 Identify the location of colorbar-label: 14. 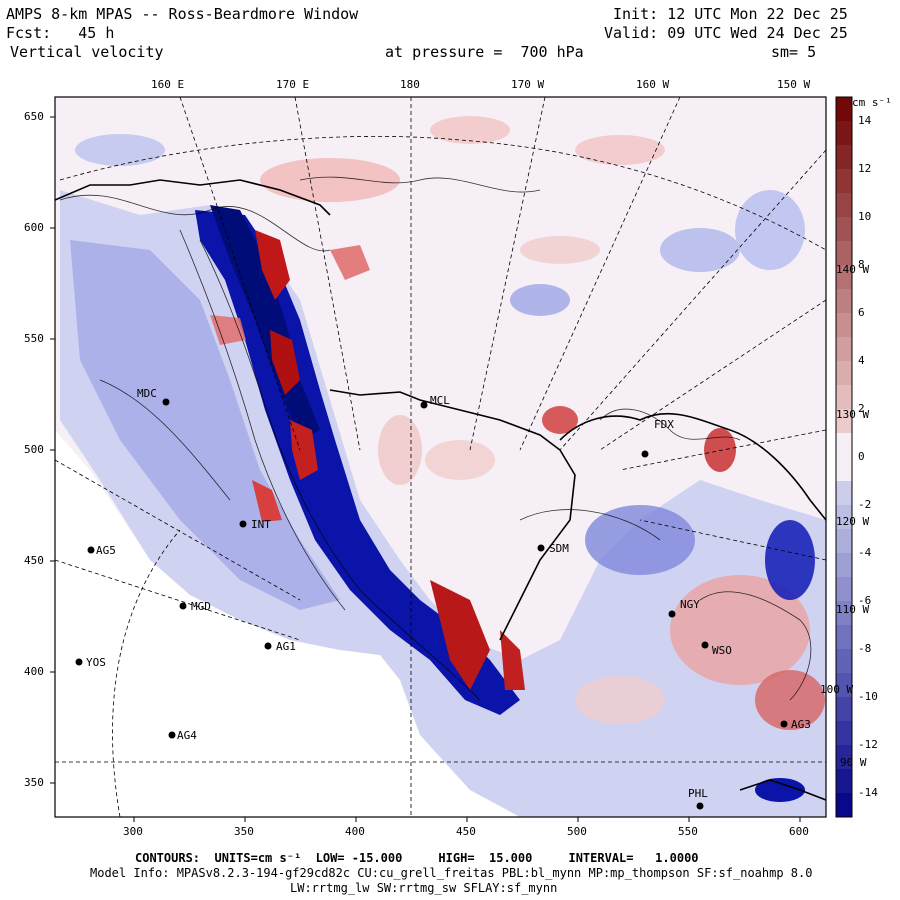
(865, 120).